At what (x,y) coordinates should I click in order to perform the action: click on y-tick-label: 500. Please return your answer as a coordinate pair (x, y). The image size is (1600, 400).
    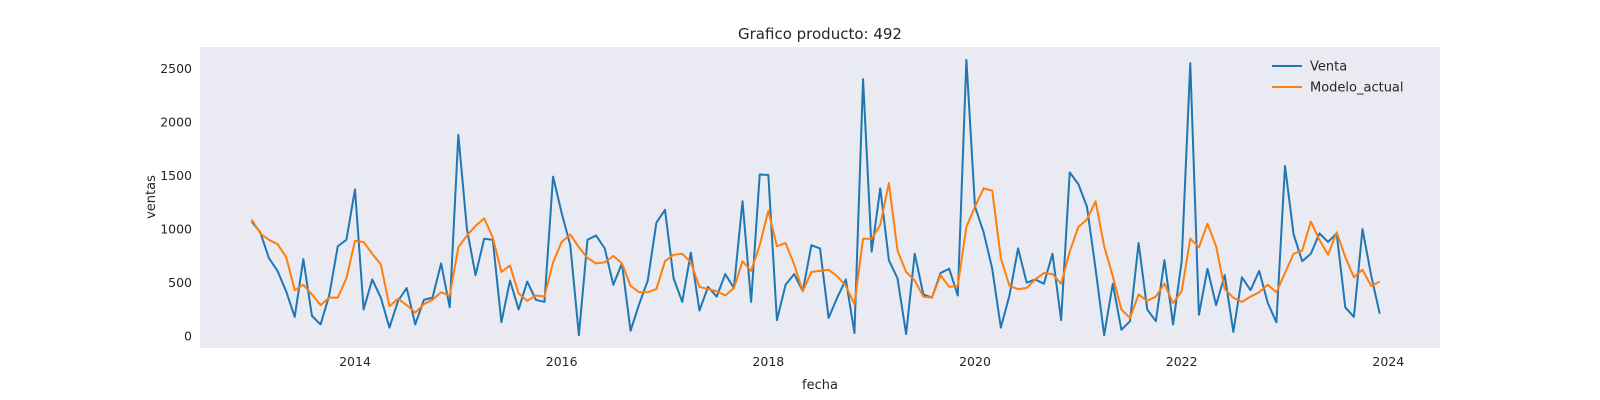
    Looking at the image, I should click on (180, 282).